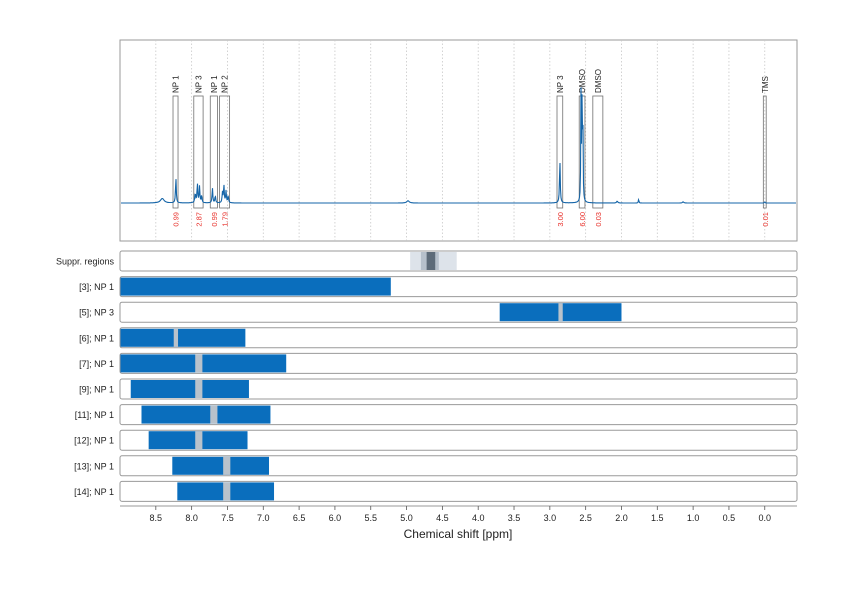 The image size is (842, 595). I want to click on x-axis-label: Chemical shift [ppm], so click(458, 534).